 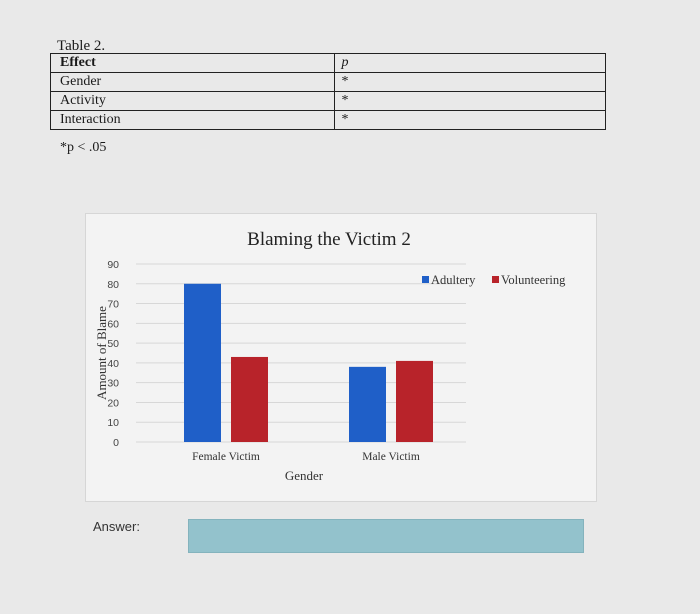 What do you see at coordinates (345, 100) in the screenshot?
I see `row-p-activity: *` at bounding box center [345, 100].